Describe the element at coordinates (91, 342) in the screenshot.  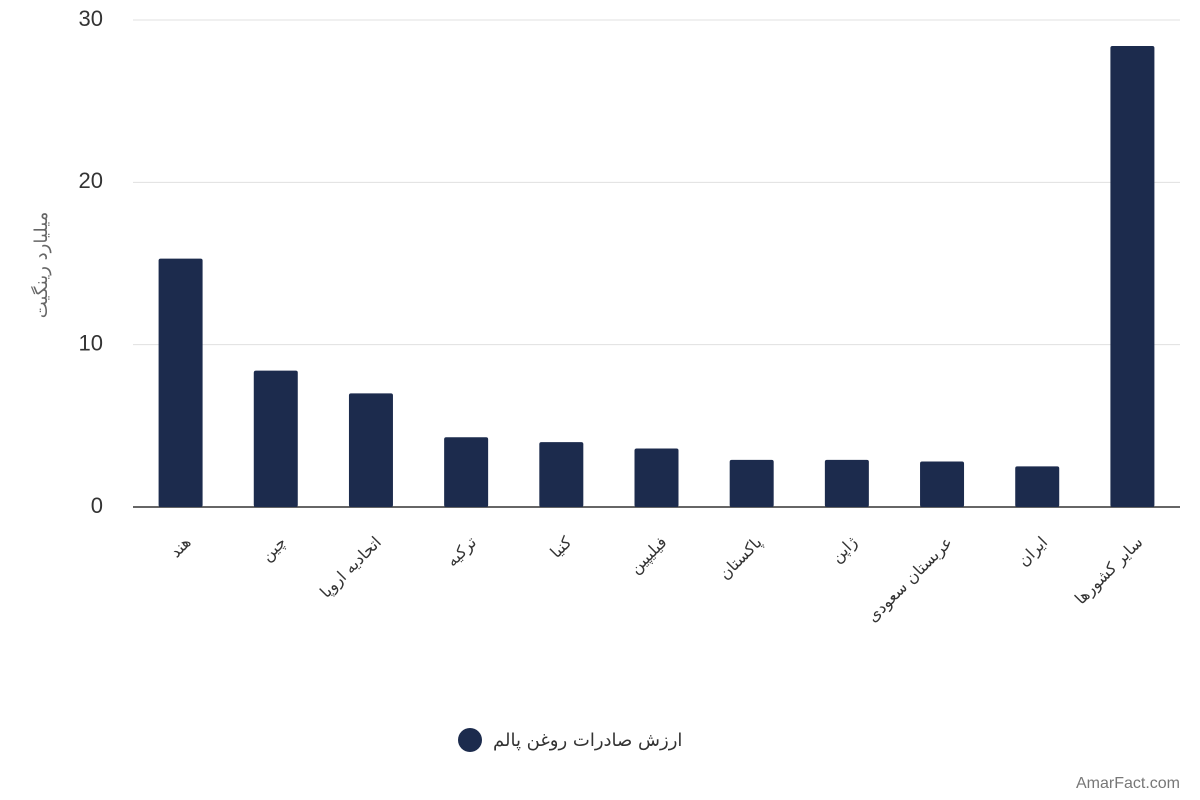
I see `y-tick-label: 10` at that location.